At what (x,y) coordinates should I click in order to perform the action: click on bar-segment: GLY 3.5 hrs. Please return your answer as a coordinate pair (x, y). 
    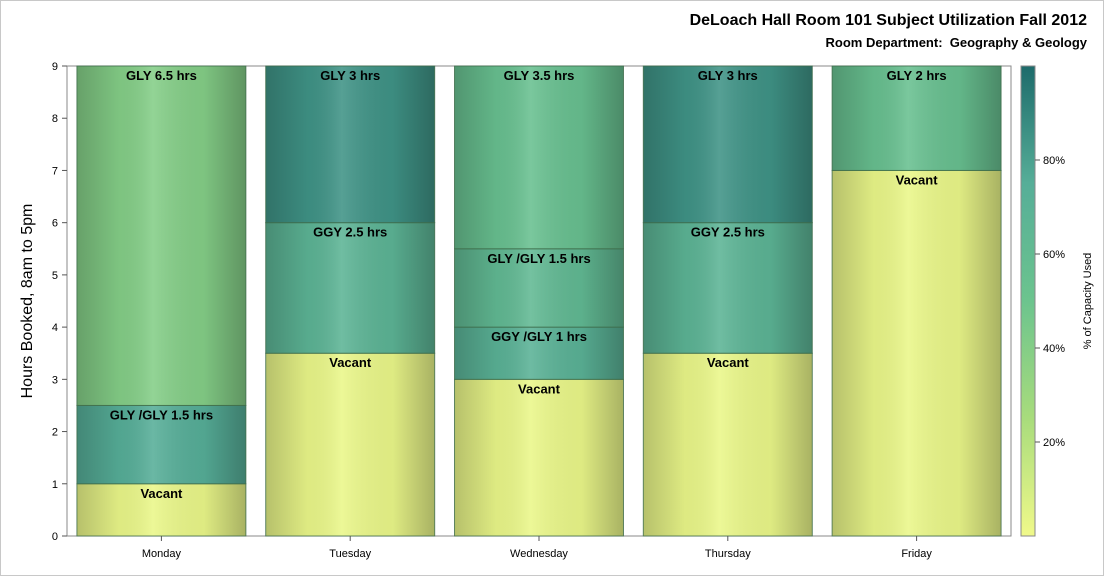
    Looking at the image, I should click on (539, 157).